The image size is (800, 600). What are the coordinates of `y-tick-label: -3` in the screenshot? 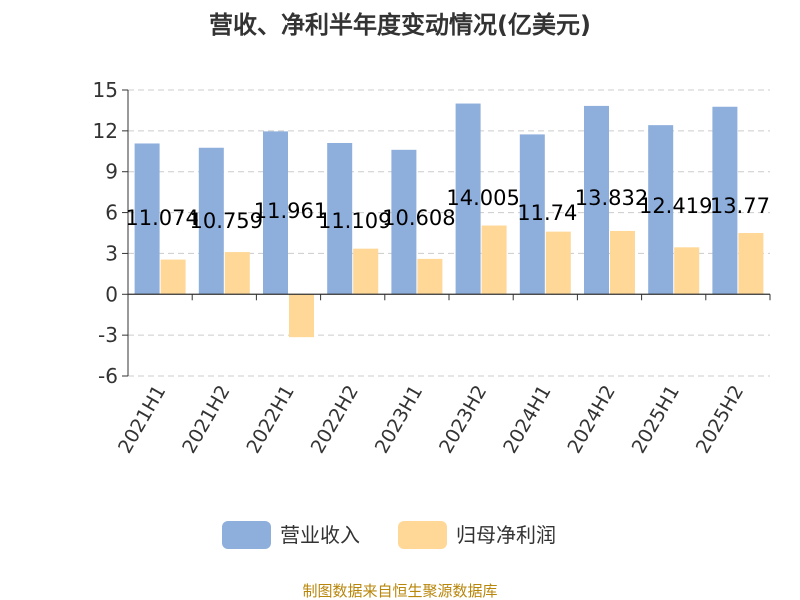 It's located at (108, 335).